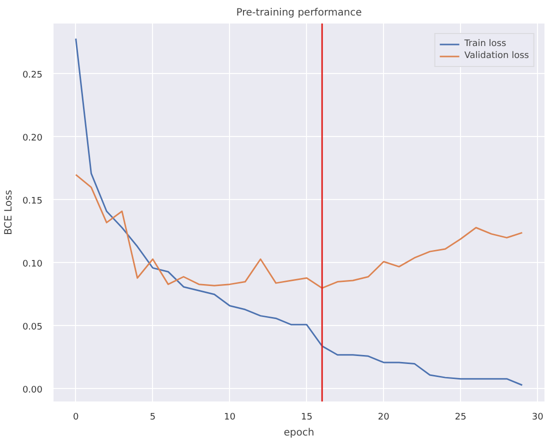 This screenshot has height=441, width=548. What do you see at coordinates (306, 417) in the screenshot?
I see `x-tick-label: 15` at bounding box center [306, 417].